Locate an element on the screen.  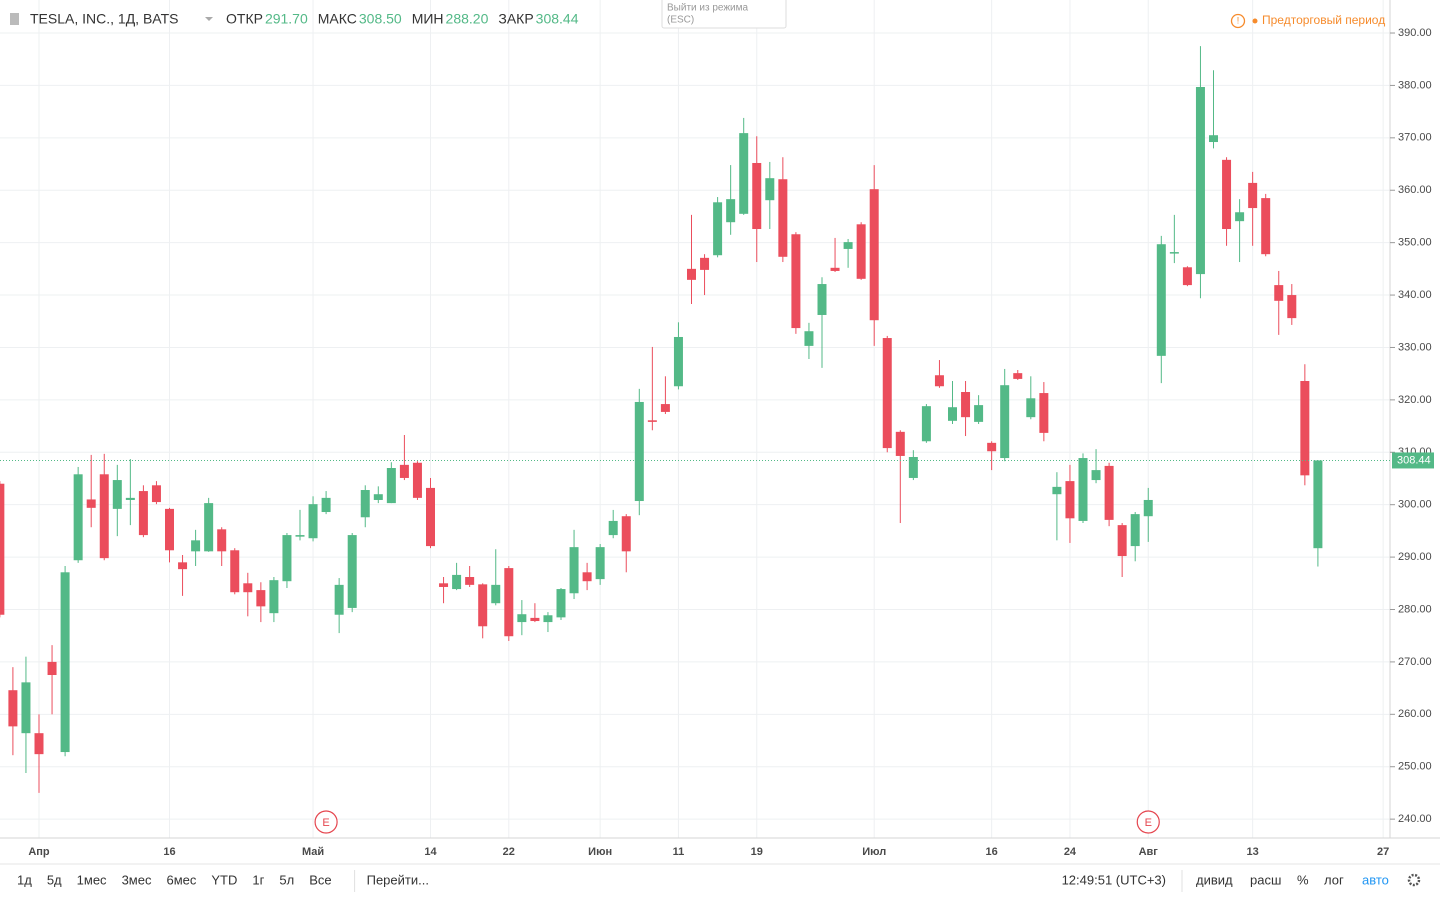
scale-button: лог is located at coordinates (1334, 879).